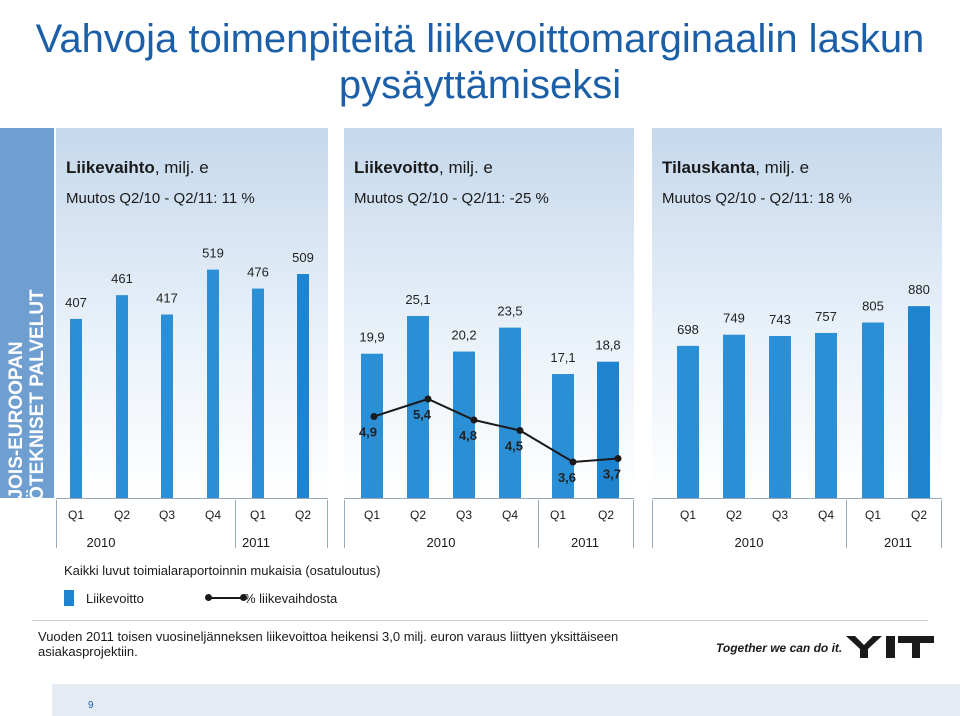  Describe the element at coordinates (291, 598) in the screenshot. I see `legend-line-label: % liikevaihdosta` at that location.